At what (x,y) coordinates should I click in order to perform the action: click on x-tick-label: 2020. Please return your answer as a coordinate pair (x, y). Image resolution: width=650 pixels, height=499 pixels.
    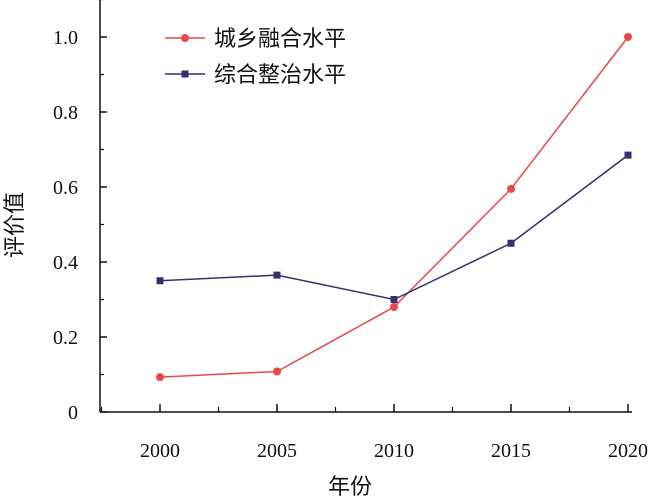
    Looking at the image, I should click on (628, 451).